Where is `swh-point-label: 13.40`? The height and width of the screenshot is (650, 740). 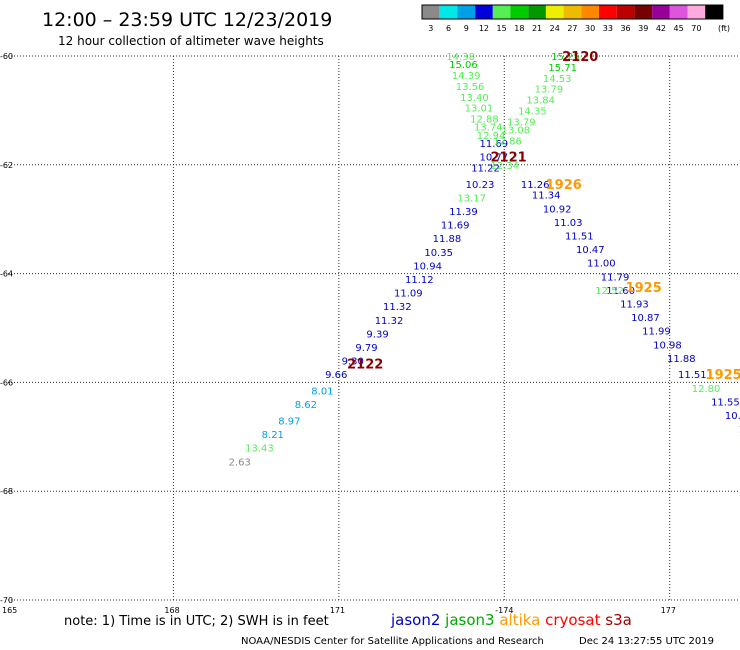
swh-point-label: 13.40 is located at coordinates (474, 98).